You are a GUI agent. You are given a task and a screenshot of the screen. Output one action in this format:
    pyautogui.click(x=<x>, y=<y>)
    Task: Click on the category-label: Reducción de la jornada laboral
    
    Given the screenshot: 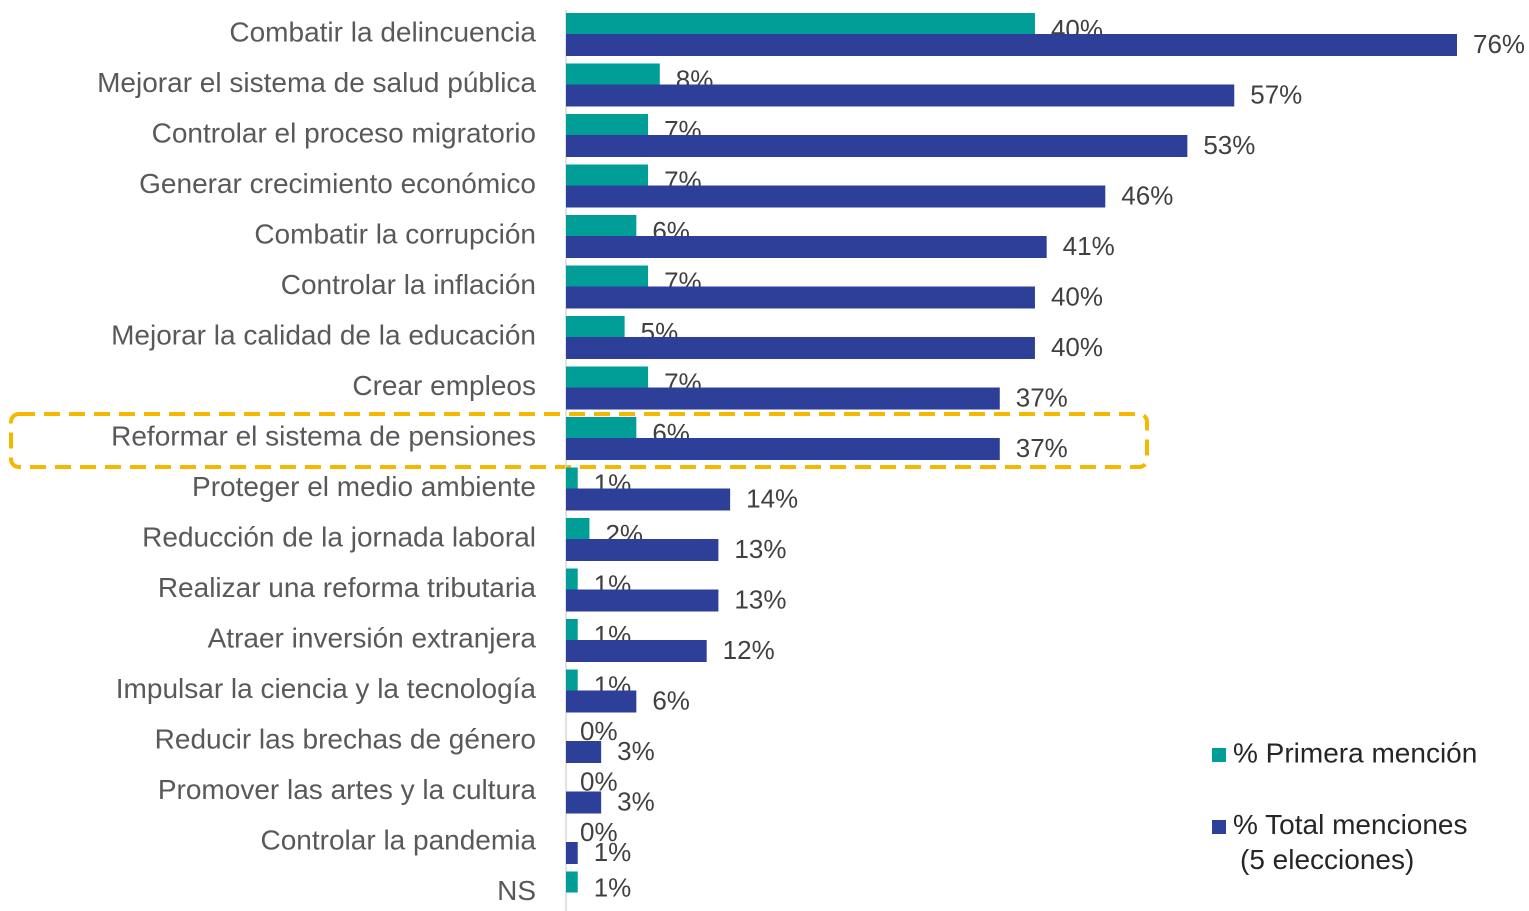 What is the action you would take?
    pyautogui.click(x=339, y=536)
    